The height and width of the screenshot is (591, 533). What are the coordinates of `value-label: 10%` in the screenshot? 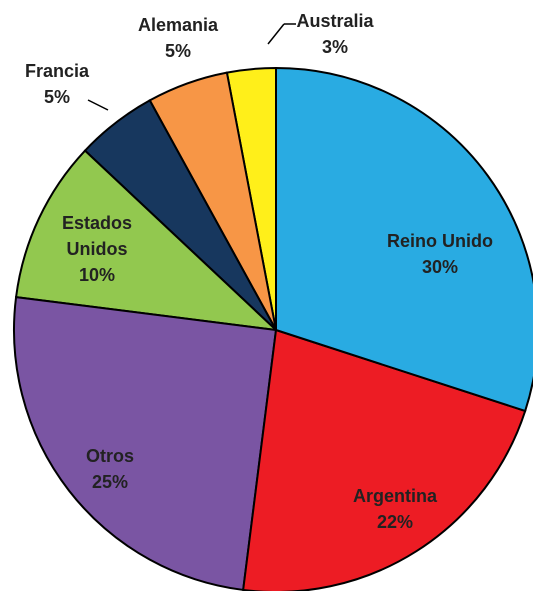 It's located at (97, 275).